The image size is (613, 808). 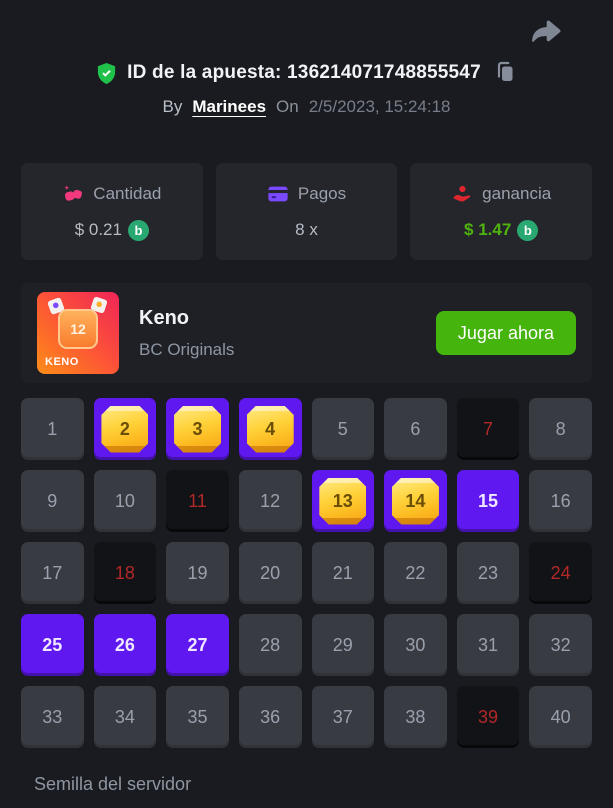 What do you see at coordinates (560, 573) in the screenshot?
I see `keno-tile-24: 24` at bounding box center [560, 573].